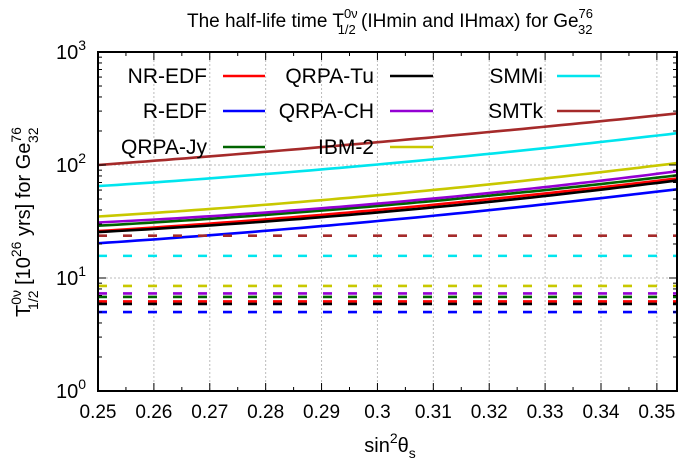 This screenshot has width=680, height=462. I want to click on legend-item: QRPA-Jy, so click(193, 147).